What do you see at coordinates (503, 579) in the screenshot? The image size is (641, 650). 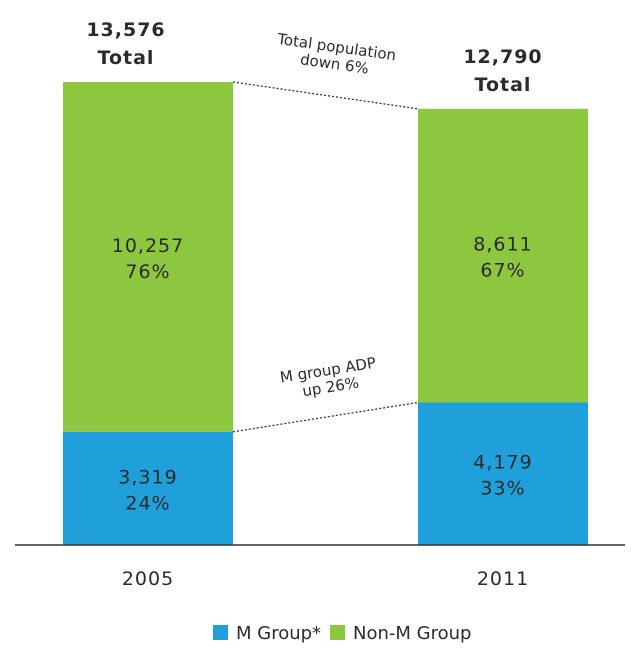 I see `x-tick-label: 2011` at bounding box center [503, 579].